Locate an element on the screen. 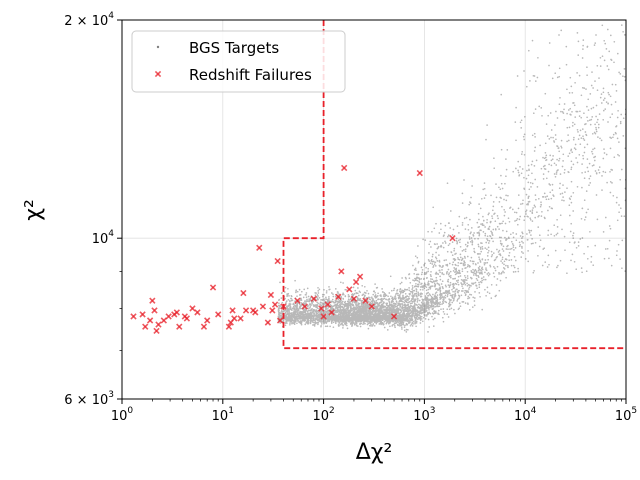  legend-failure-x is located at coordinates (158, 74).